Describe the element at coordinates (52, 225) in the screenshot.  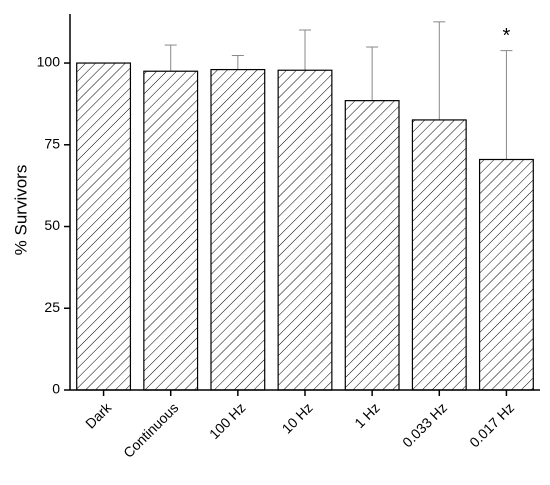
I see `y-tick-label: 50` at that location.